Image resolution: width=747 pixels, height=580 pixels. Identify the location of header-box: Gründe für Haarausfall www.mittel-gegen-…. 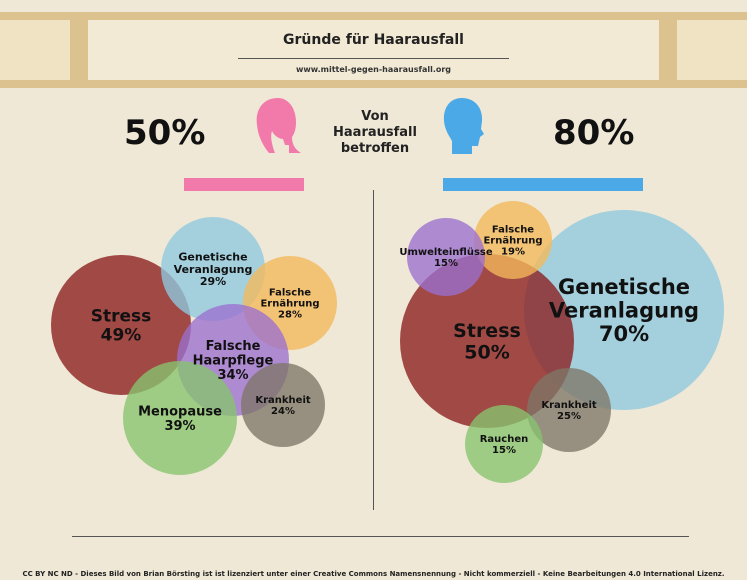
(373, 50).